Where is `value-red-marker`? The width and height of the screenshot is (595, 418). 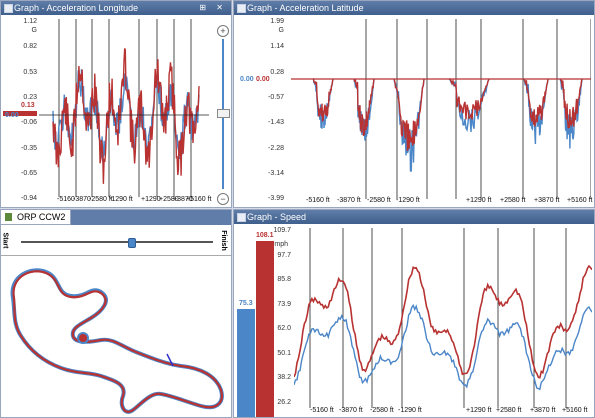 value-red-marker is located at coordinates (20, 113).